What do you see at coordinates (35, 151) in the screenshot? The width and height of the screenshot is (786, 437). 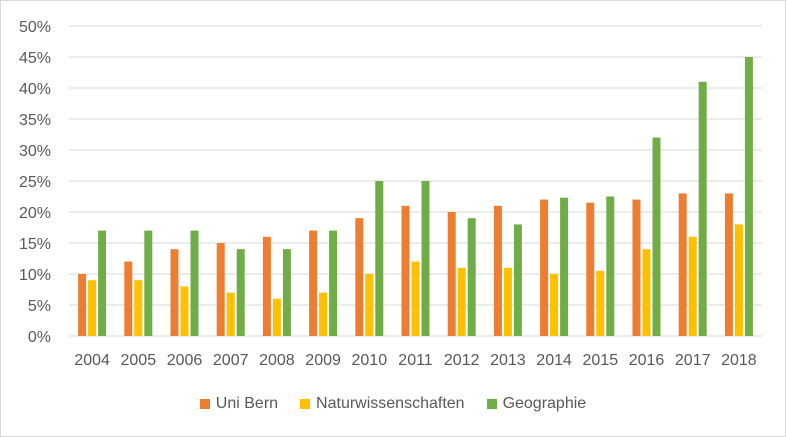 I see `y-tick-label: 30%` at bounding box center [35, 151].